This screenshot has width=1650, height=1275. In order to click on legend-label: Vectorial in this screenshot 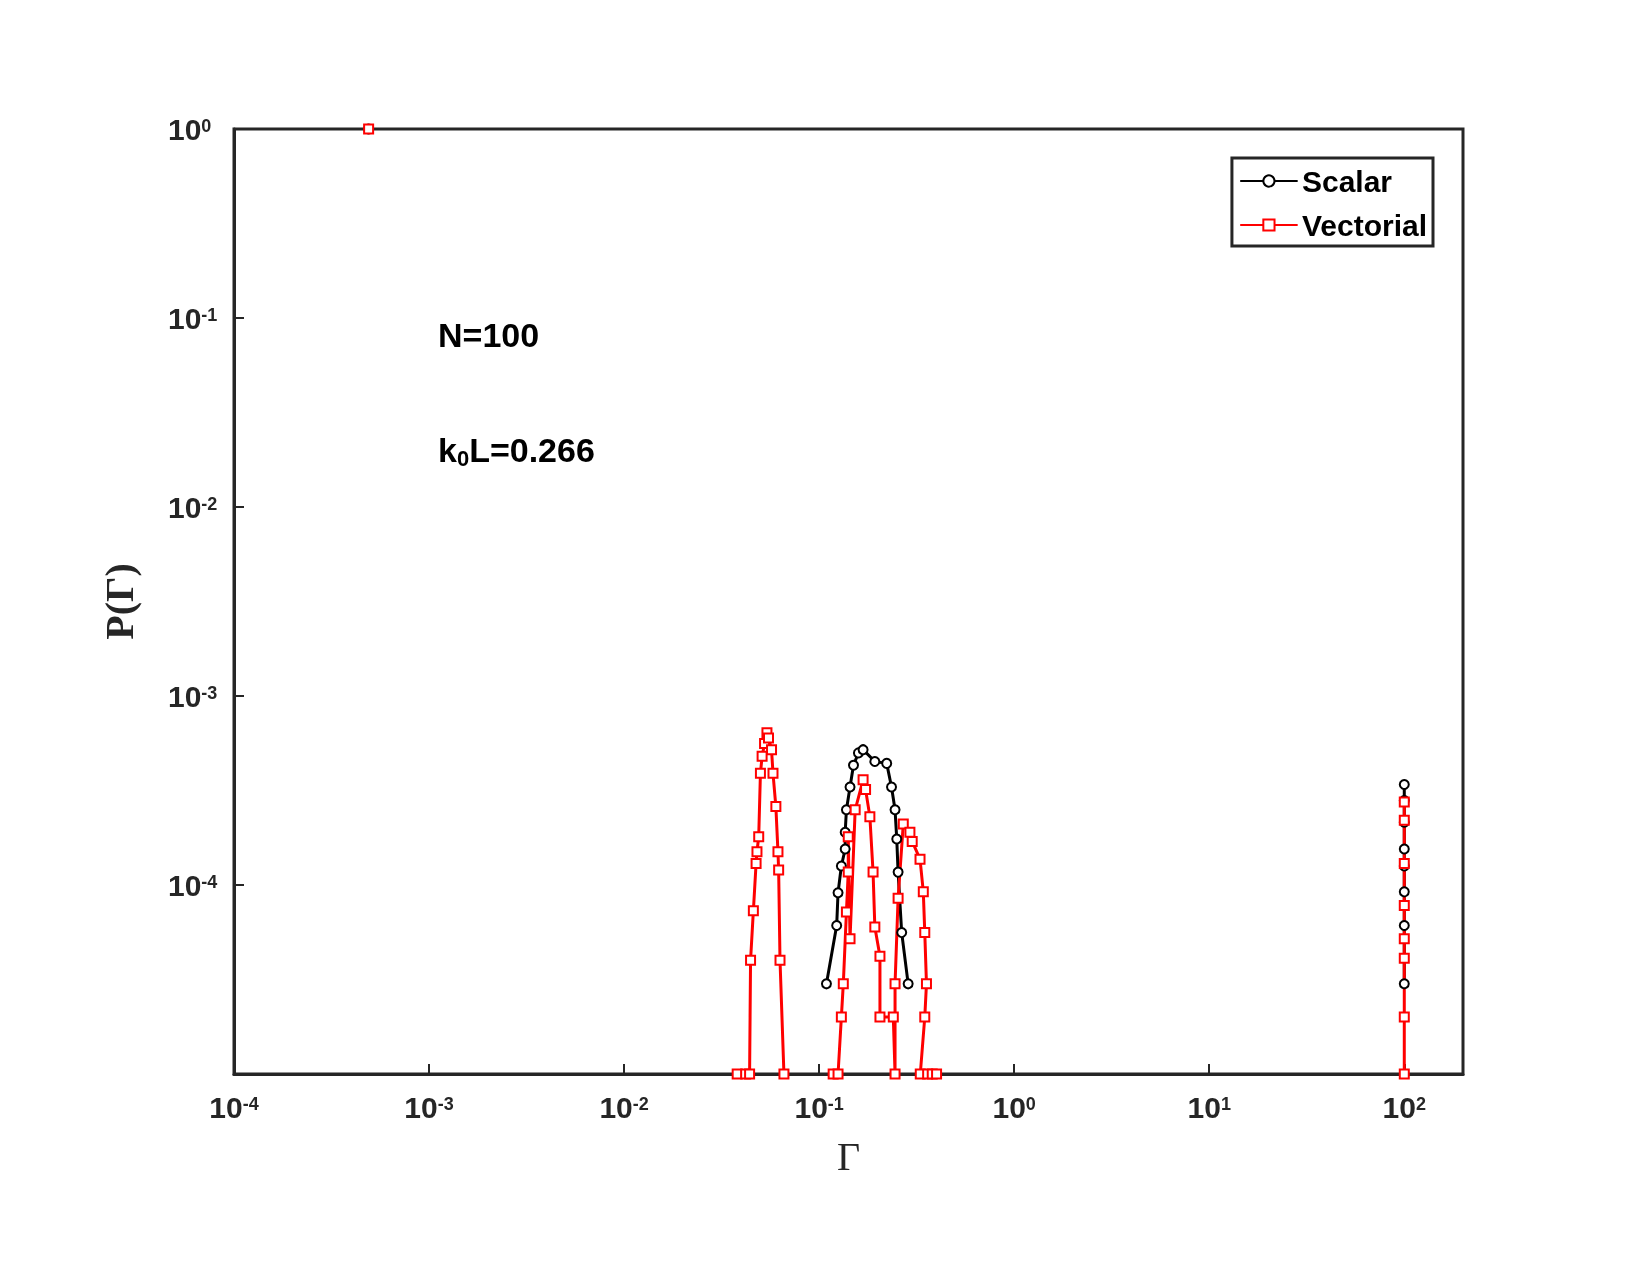, I will do `click(1364, 225)`.